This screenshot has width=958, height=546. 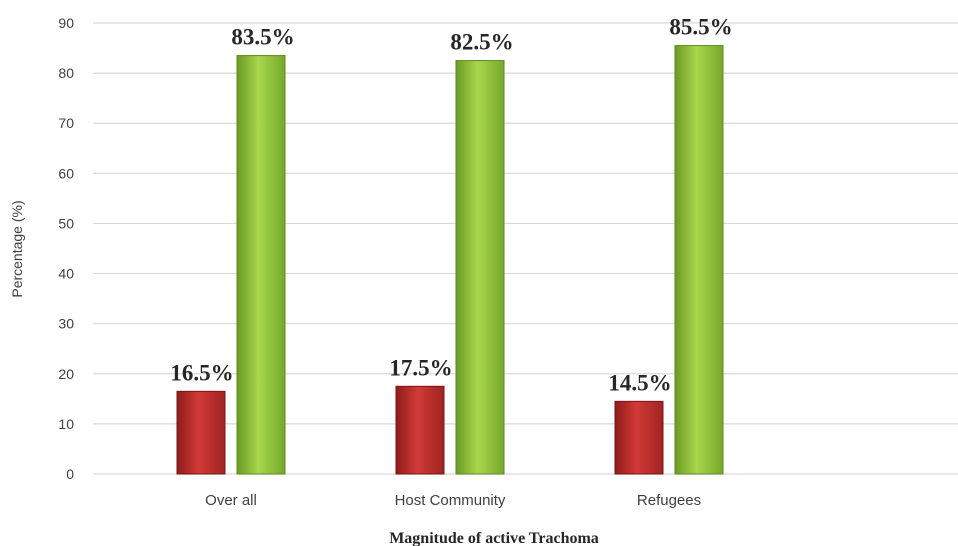 What do you see at coordinates (66, 223) in the screenshot?
I see `y-tick-label: 50` at bounding box center [66, 223].